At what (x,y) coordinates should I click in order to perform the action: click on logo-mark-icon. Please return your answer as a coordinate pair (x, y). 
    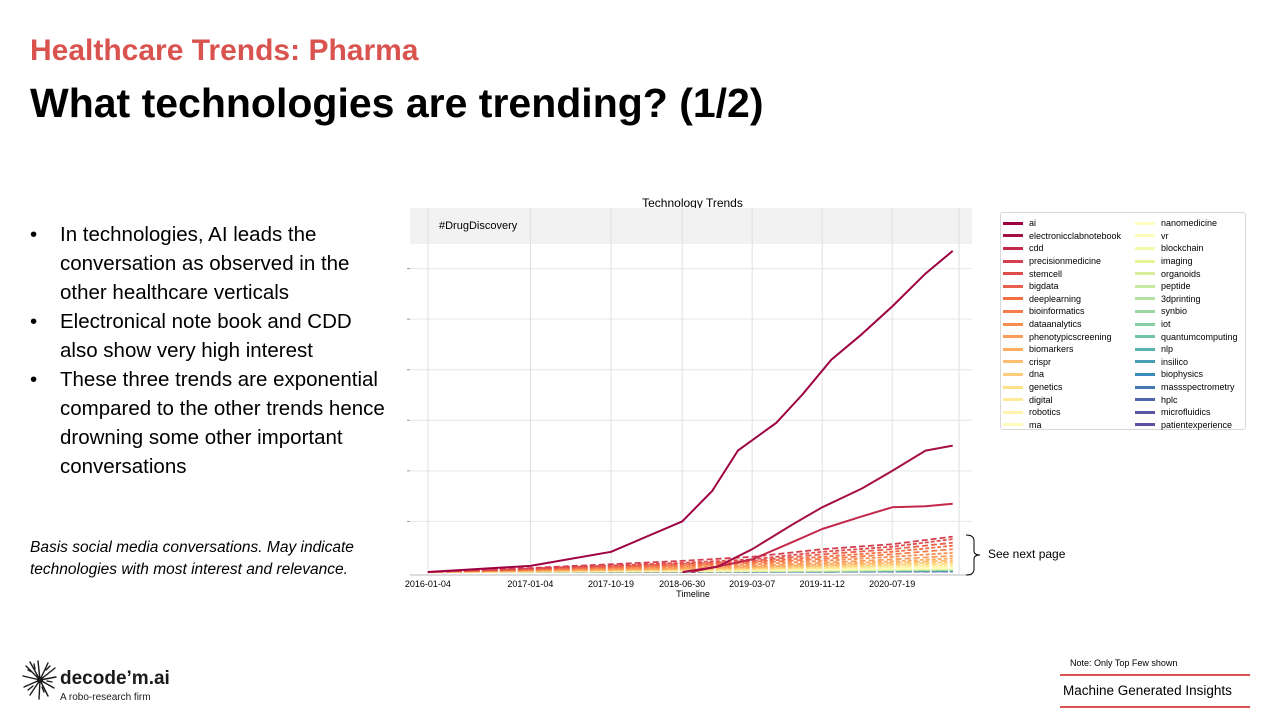
    Looking at the image, I should click on (39, 680).